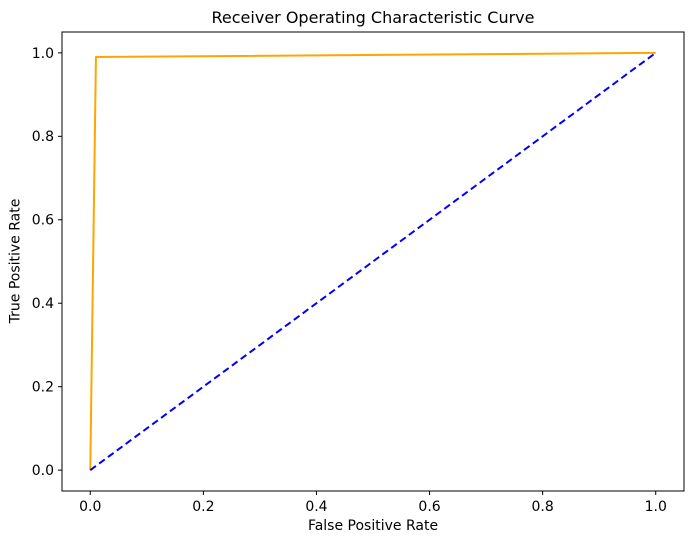 The image size is (691, 551). I want to click on y-tick-label: 0.0, so click(43, 471).